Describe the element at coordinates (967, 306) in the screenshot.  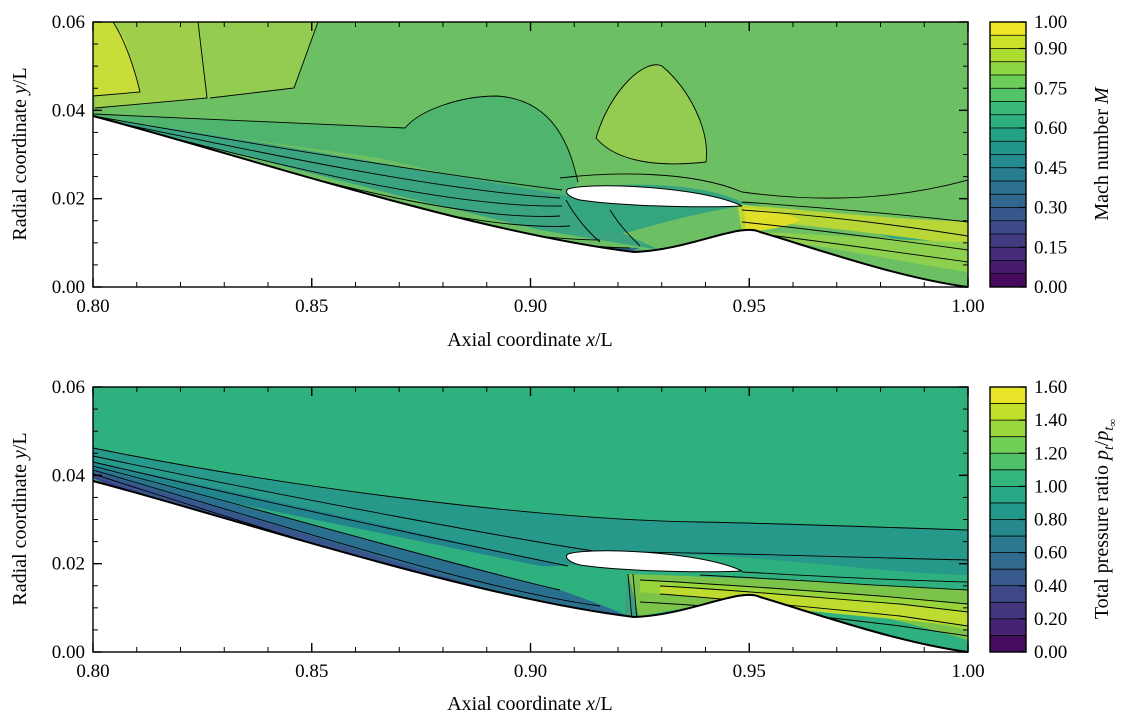
I see `x-tick-label: 1.00` at that location.